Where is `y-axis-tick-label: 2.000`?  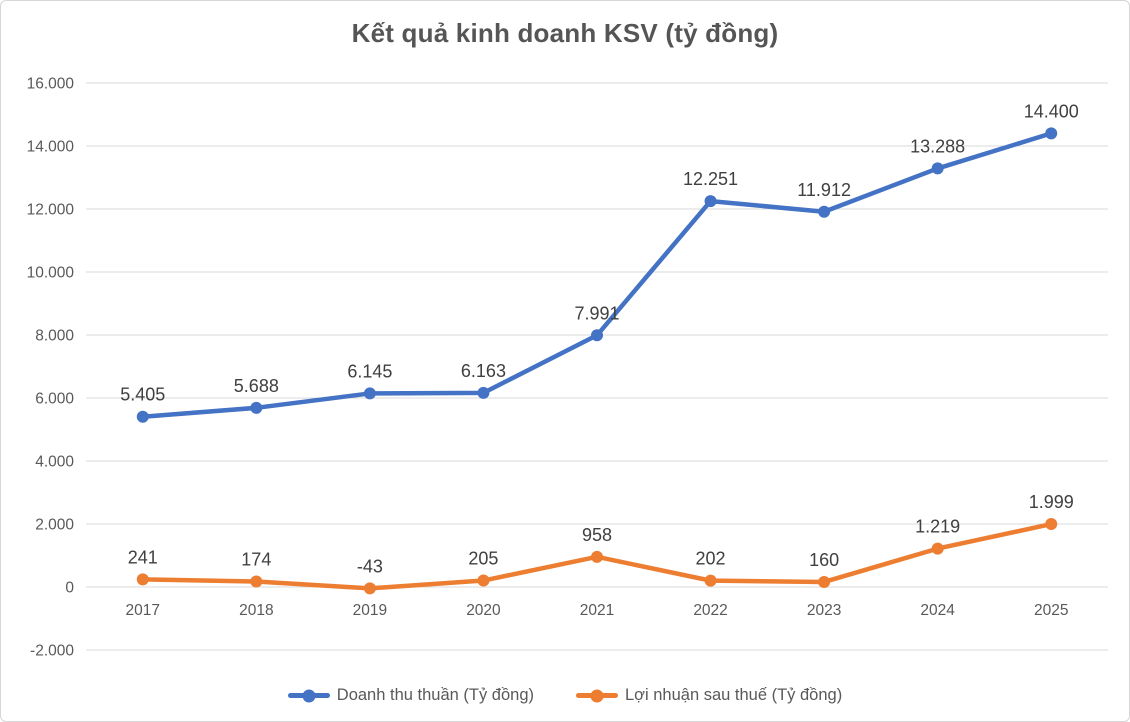
y-axis-tick-label: 2.000 is located at coordinates (54, 525).